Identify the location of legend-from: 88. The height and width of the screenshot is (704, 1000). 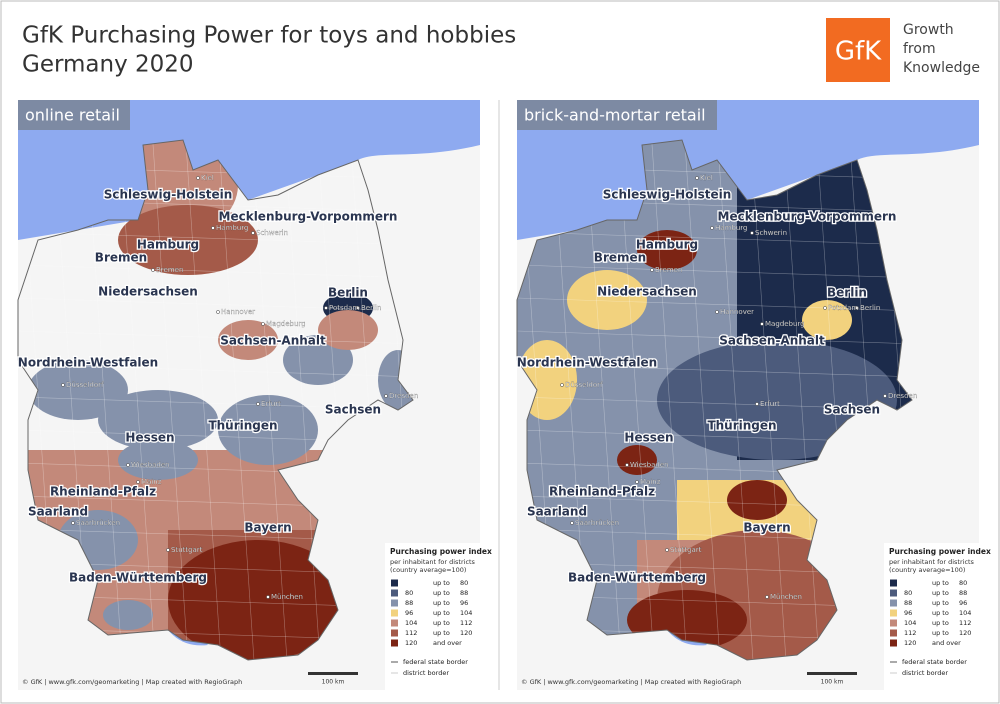
(409, 603).